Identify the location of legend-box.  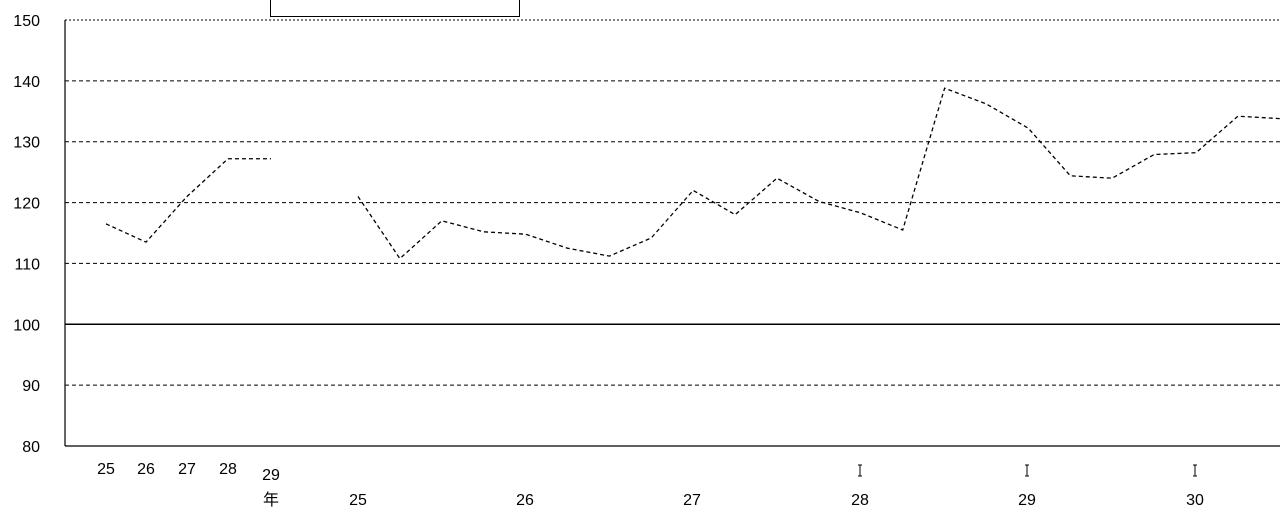
(395, 8).